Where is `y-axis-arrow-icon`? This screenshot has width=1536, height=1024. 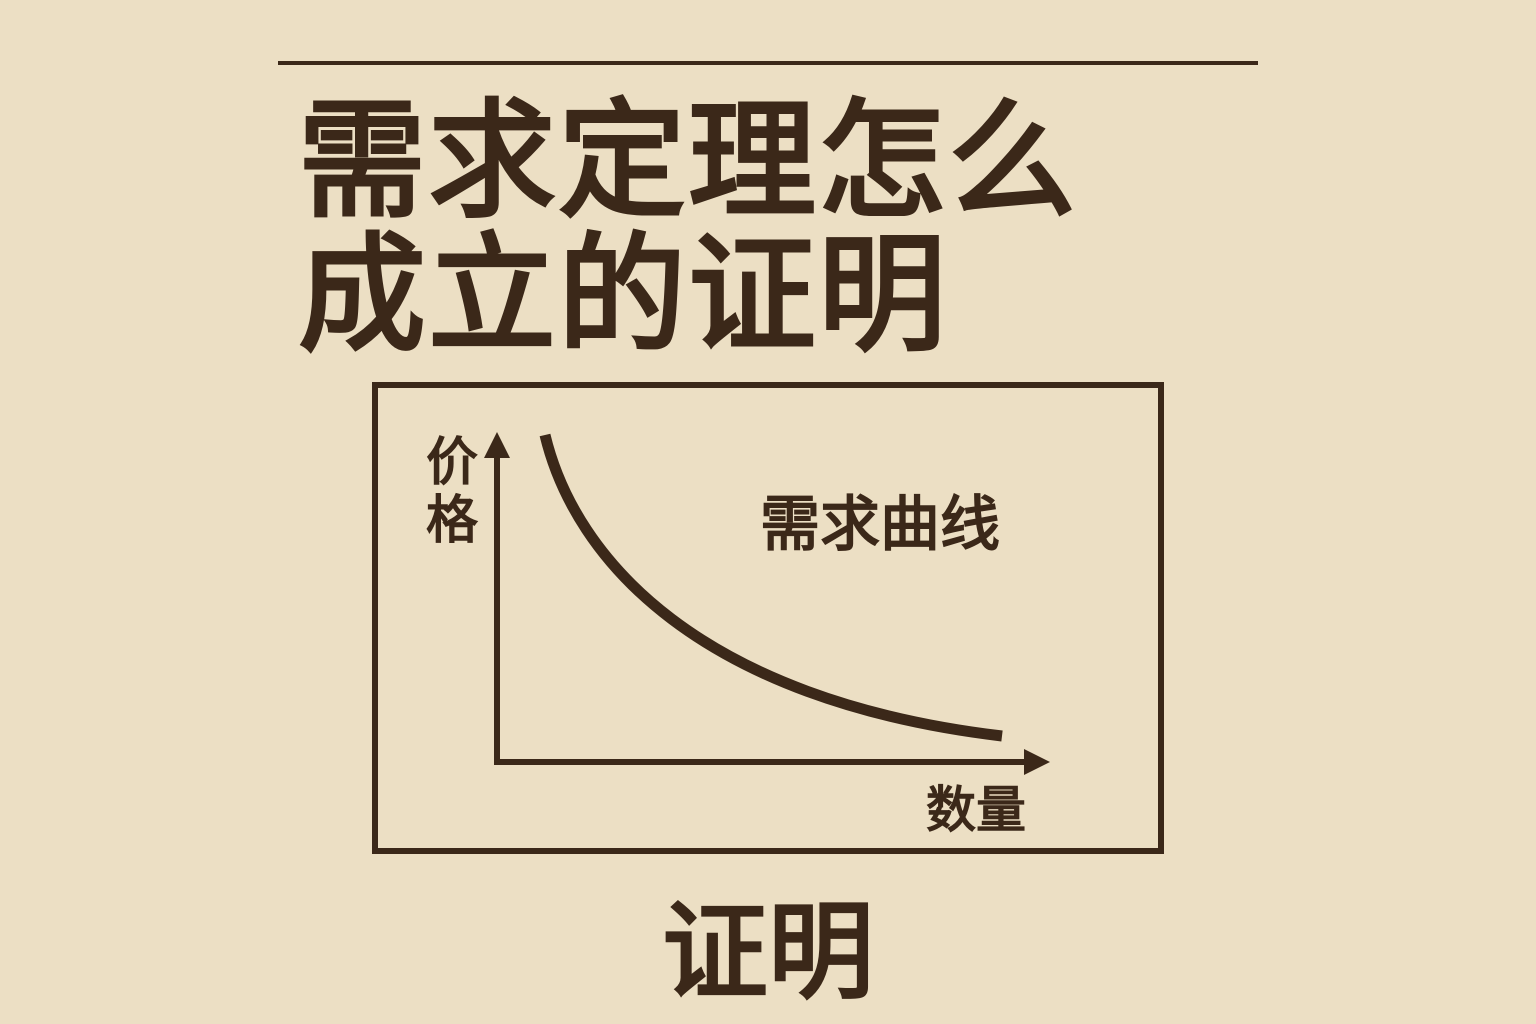
y-axis-arrow-icon is located at coordinates (497, 445).